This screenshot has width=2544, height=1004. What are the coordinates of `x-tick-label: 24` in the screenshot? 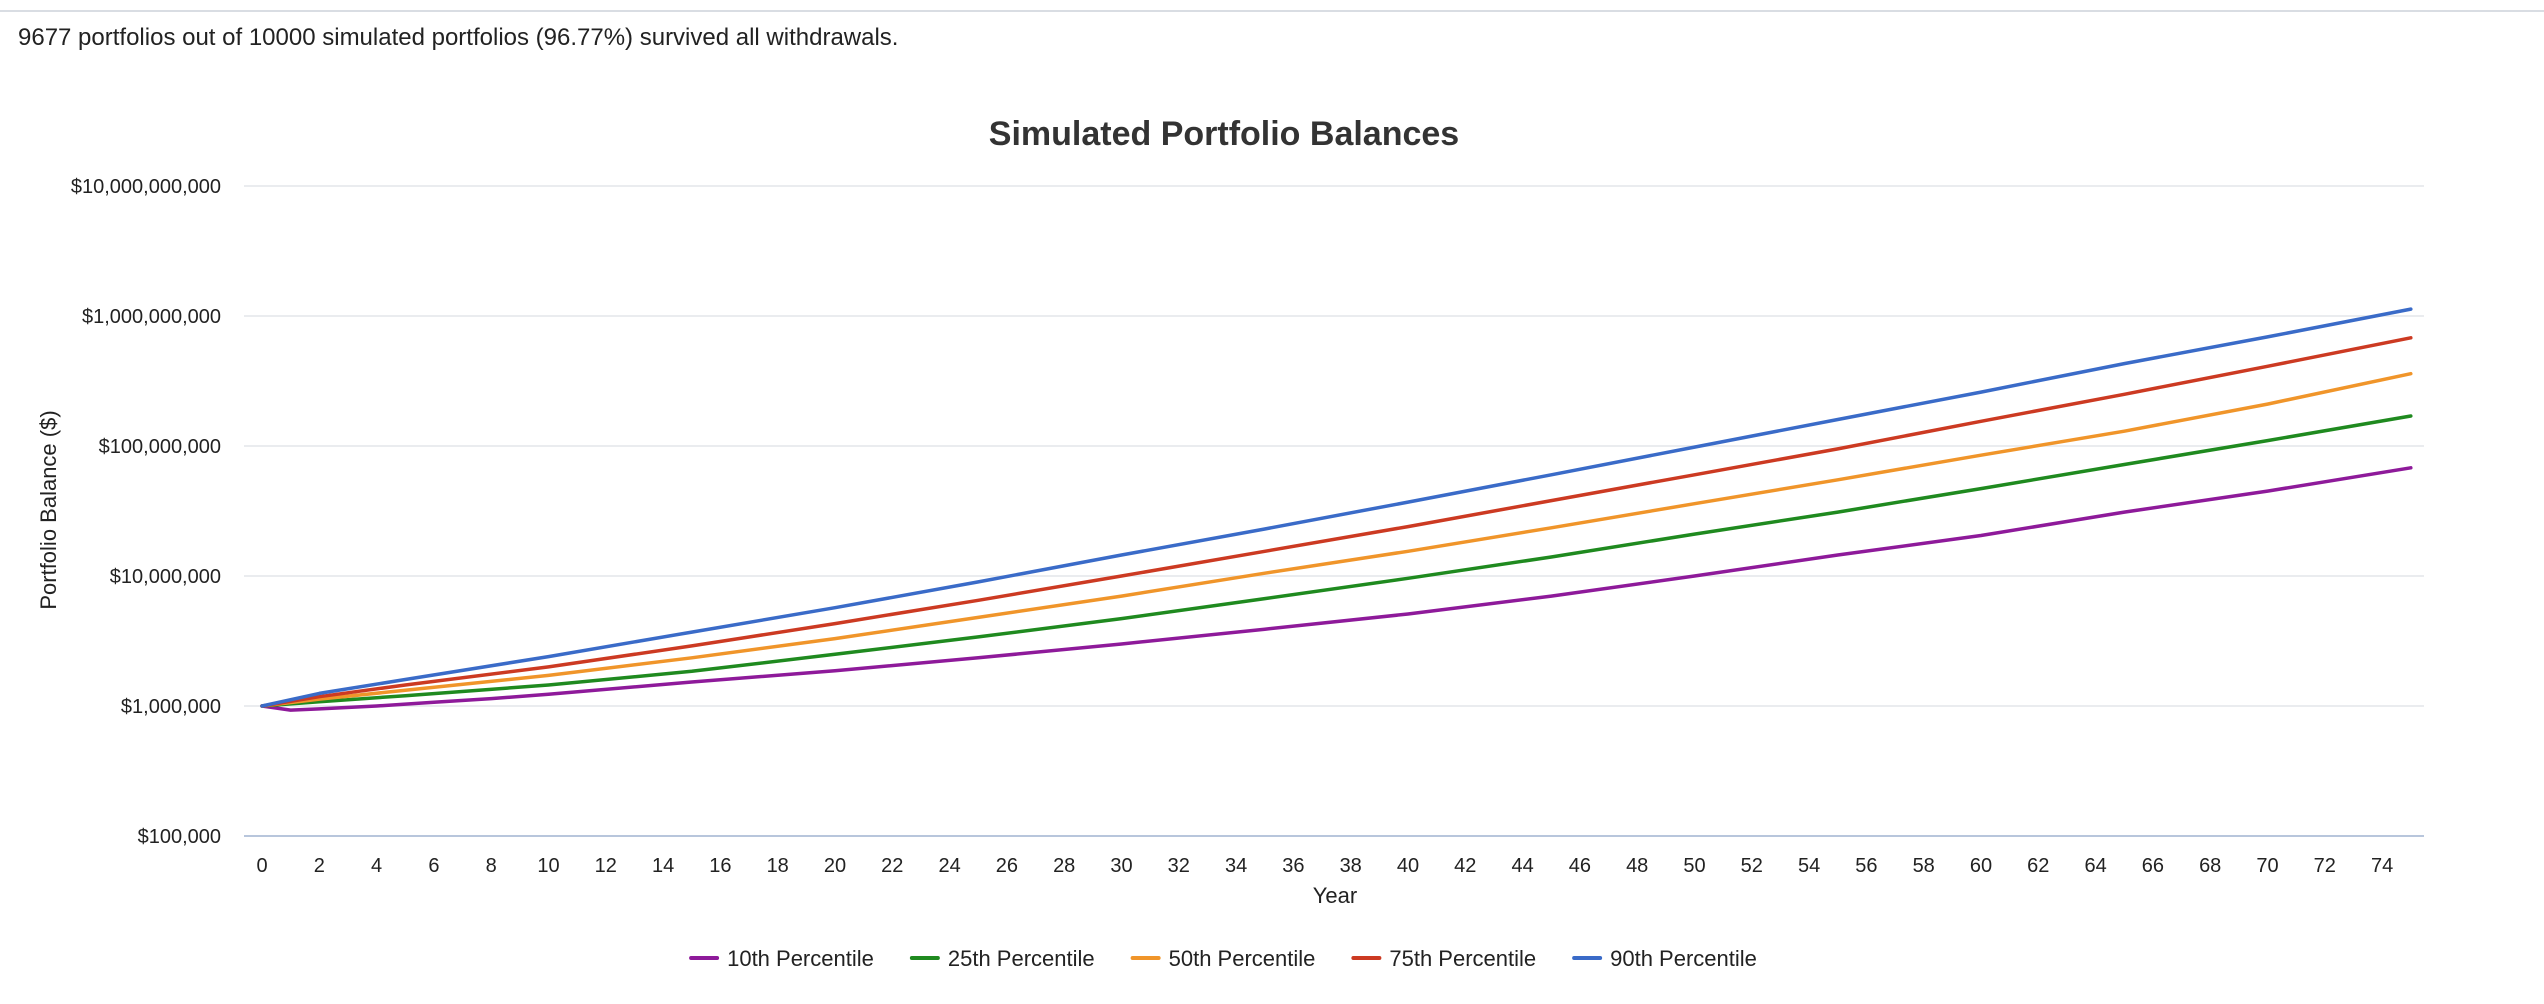 It's located at (949, 866).